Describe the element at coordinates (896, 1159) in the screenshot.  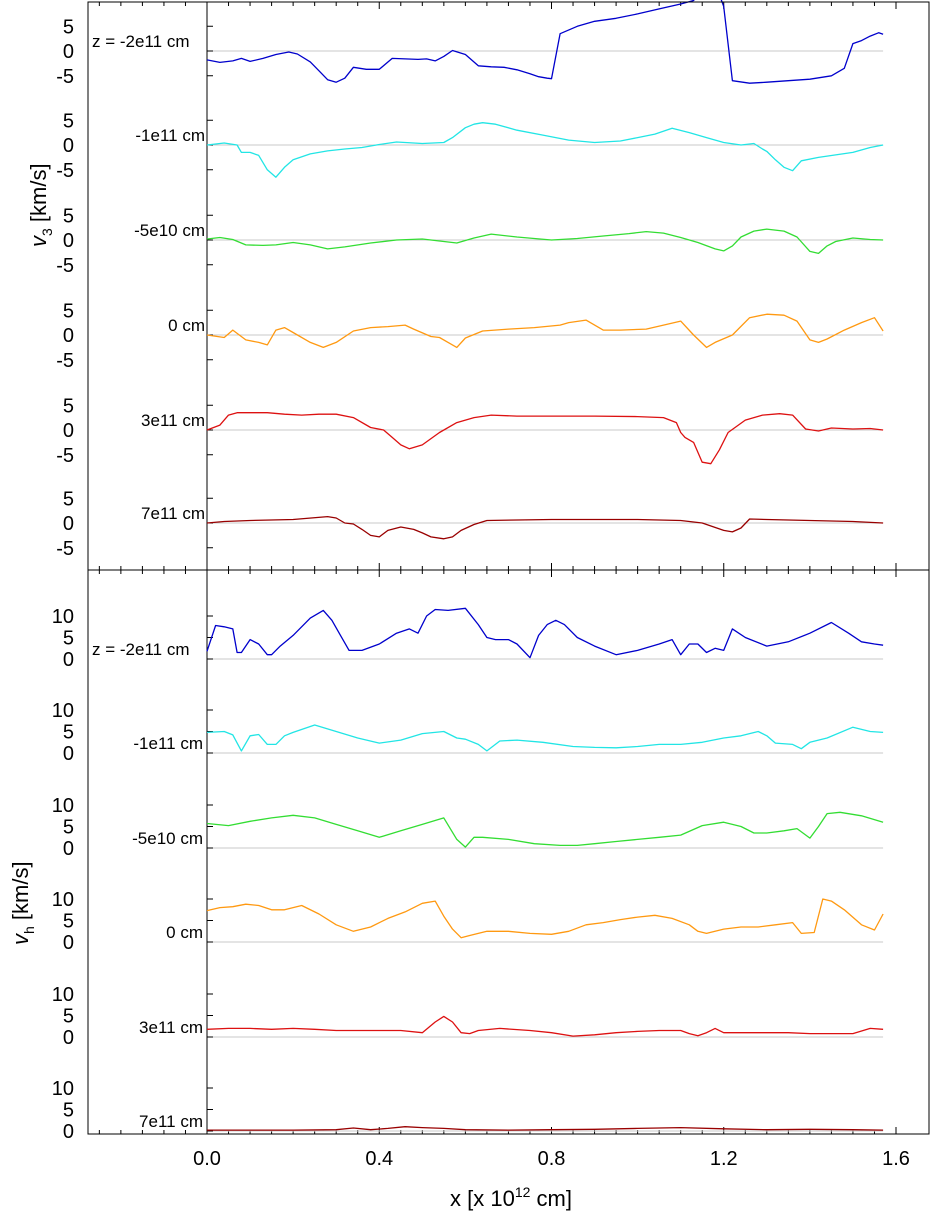
I see `x-tick-label: 1.6` at that location.